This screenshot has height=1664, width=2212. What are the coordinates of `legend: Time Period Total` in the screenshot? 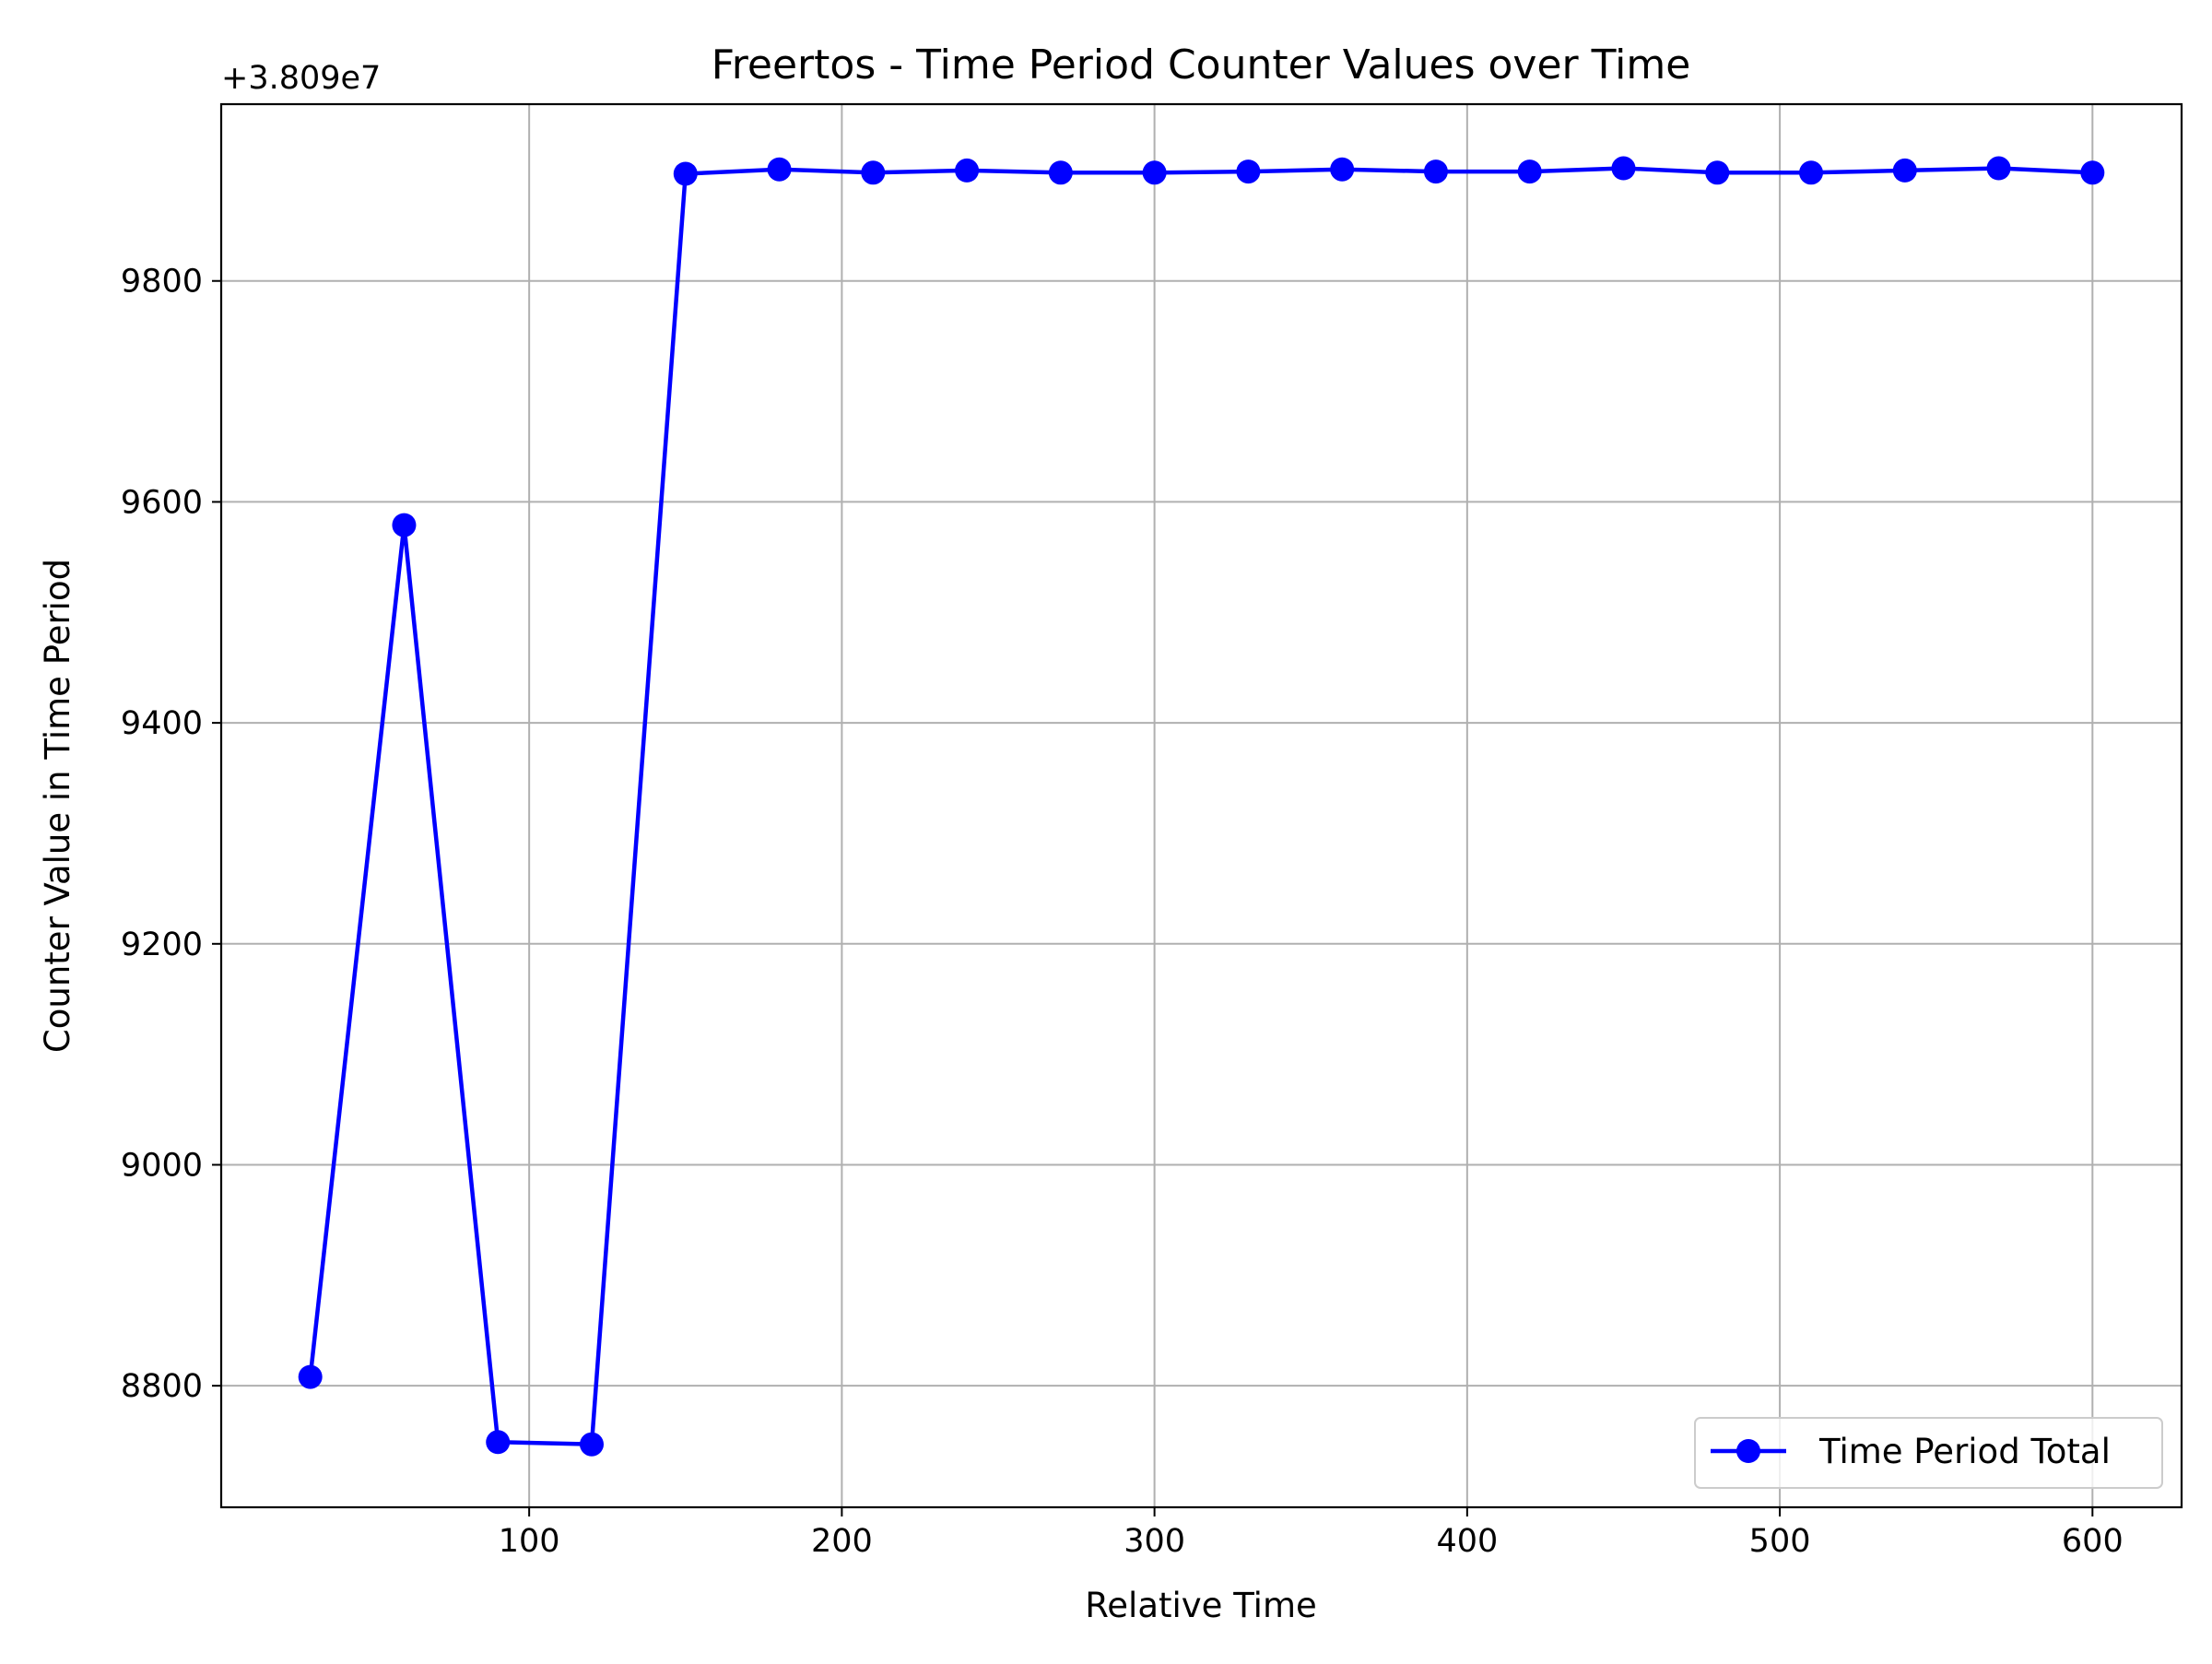 It's located at (1928, 1453).